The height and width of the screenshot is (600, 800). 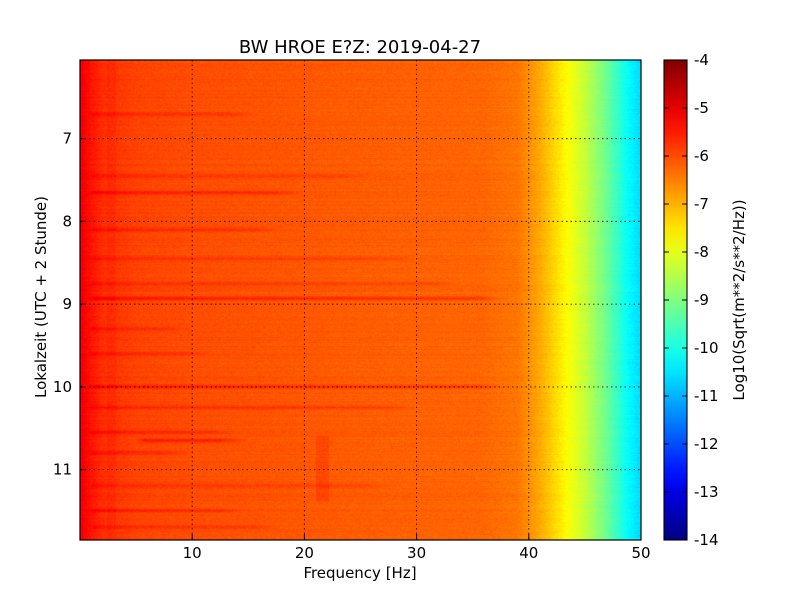 I want to click on x-tick-label: 50, so click(x=640, y=553).